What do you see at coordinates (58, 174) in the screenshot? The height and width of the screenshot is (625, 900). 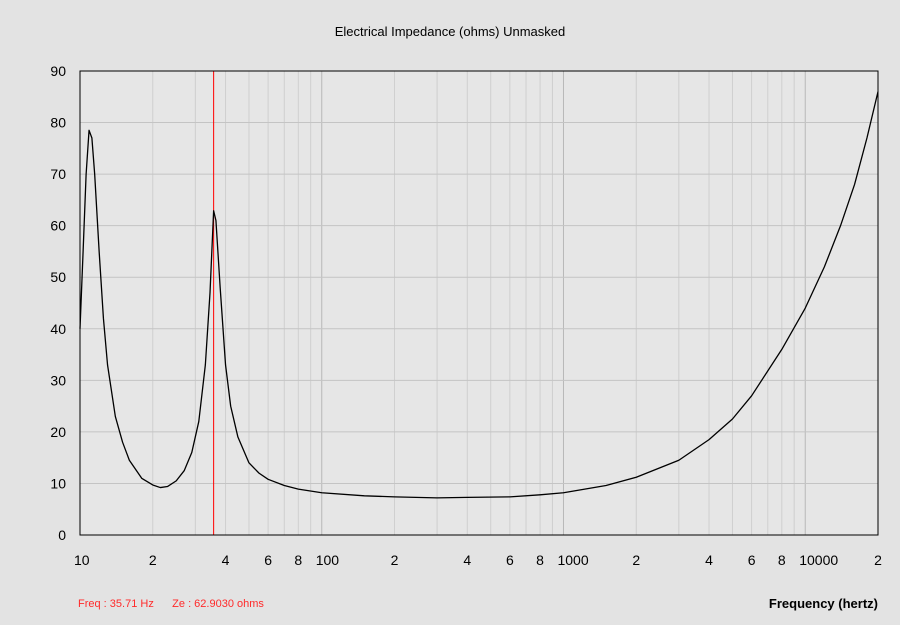 I see `y-tick-label: 70` at bounding box center [58, 174].